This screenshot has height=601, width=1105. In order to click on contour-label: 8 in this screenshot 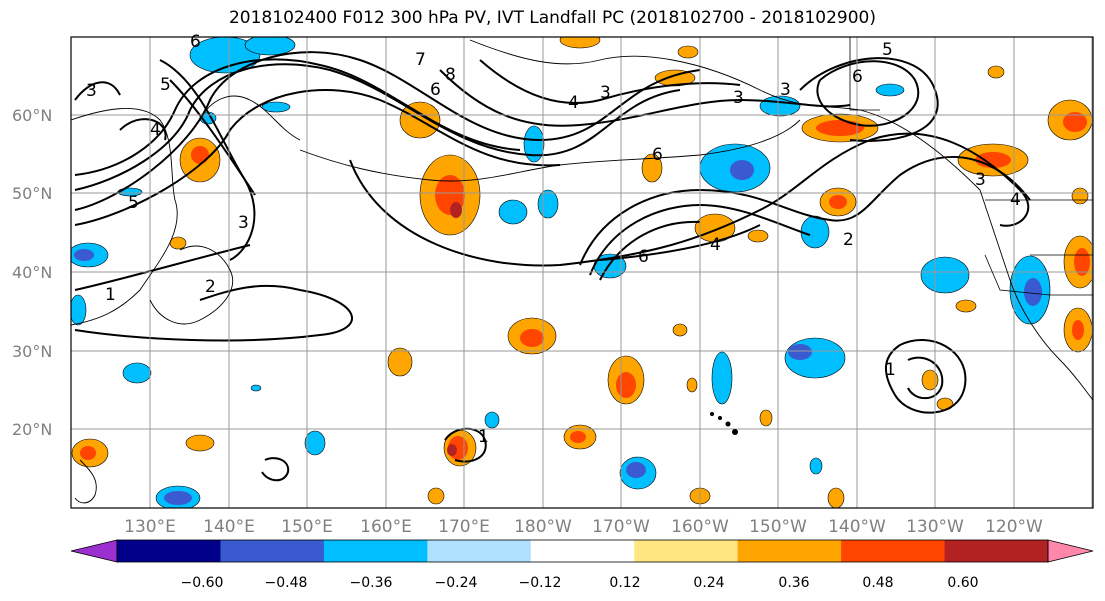, I will do `click(450, 75)`.